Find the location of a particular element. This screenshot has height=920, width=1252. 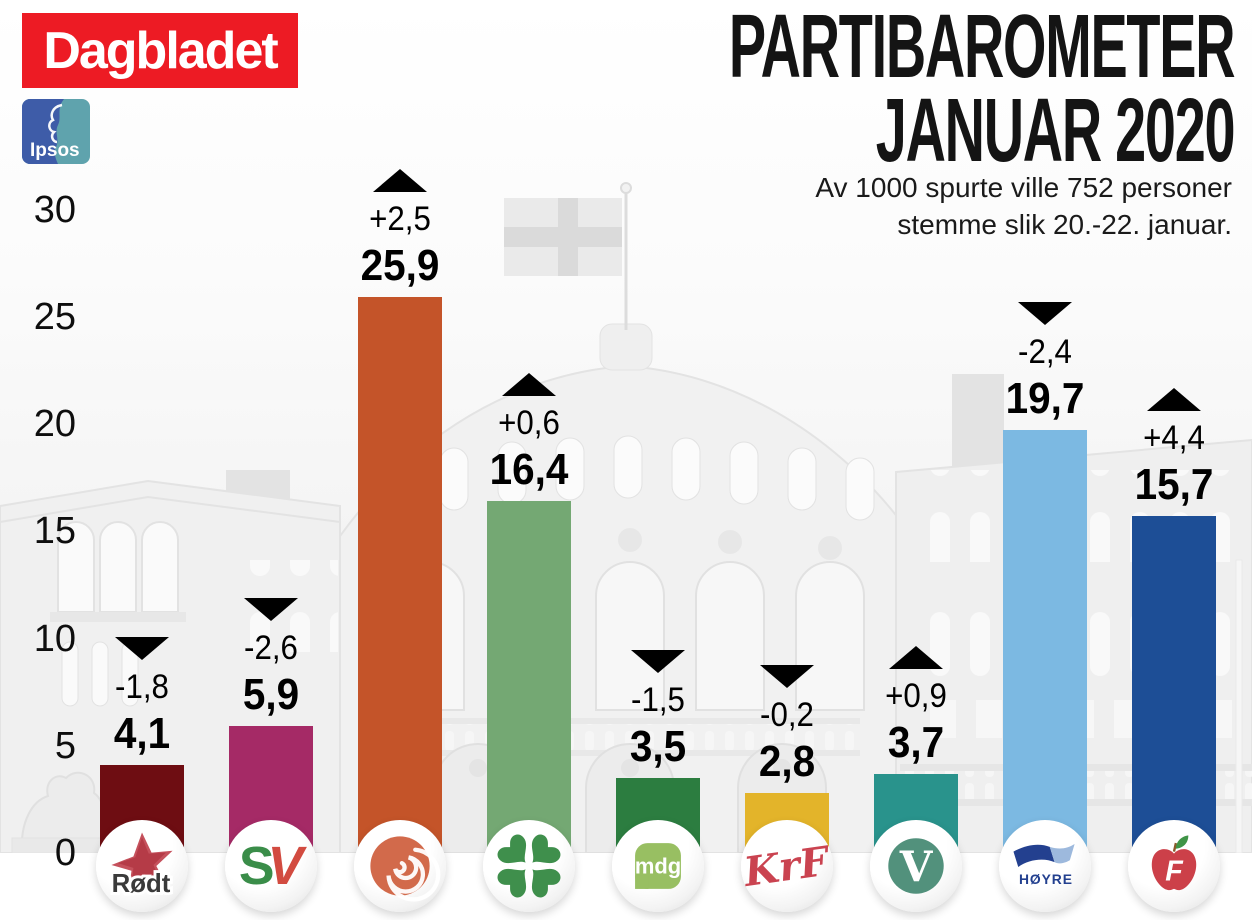

y-axis-tick-15: 15 is located at coordinates (54, 531).